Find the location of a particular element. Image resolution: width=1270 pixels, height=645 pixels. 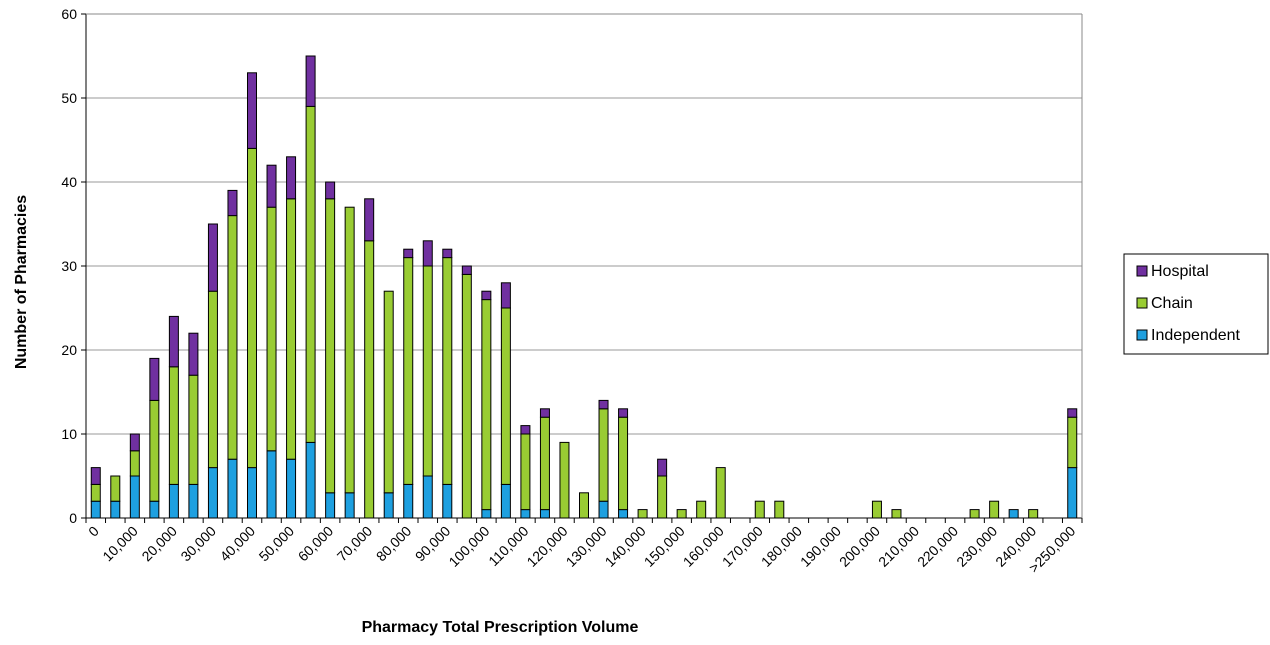

legend-swatch-chain is located at coordinates (1142, 303).